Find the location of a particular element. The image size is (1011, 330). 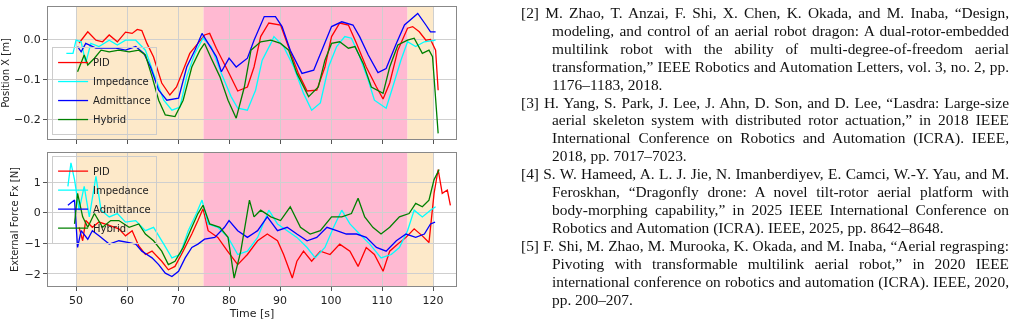

x-tick-label: 100 is located at coordinates (331, 301).